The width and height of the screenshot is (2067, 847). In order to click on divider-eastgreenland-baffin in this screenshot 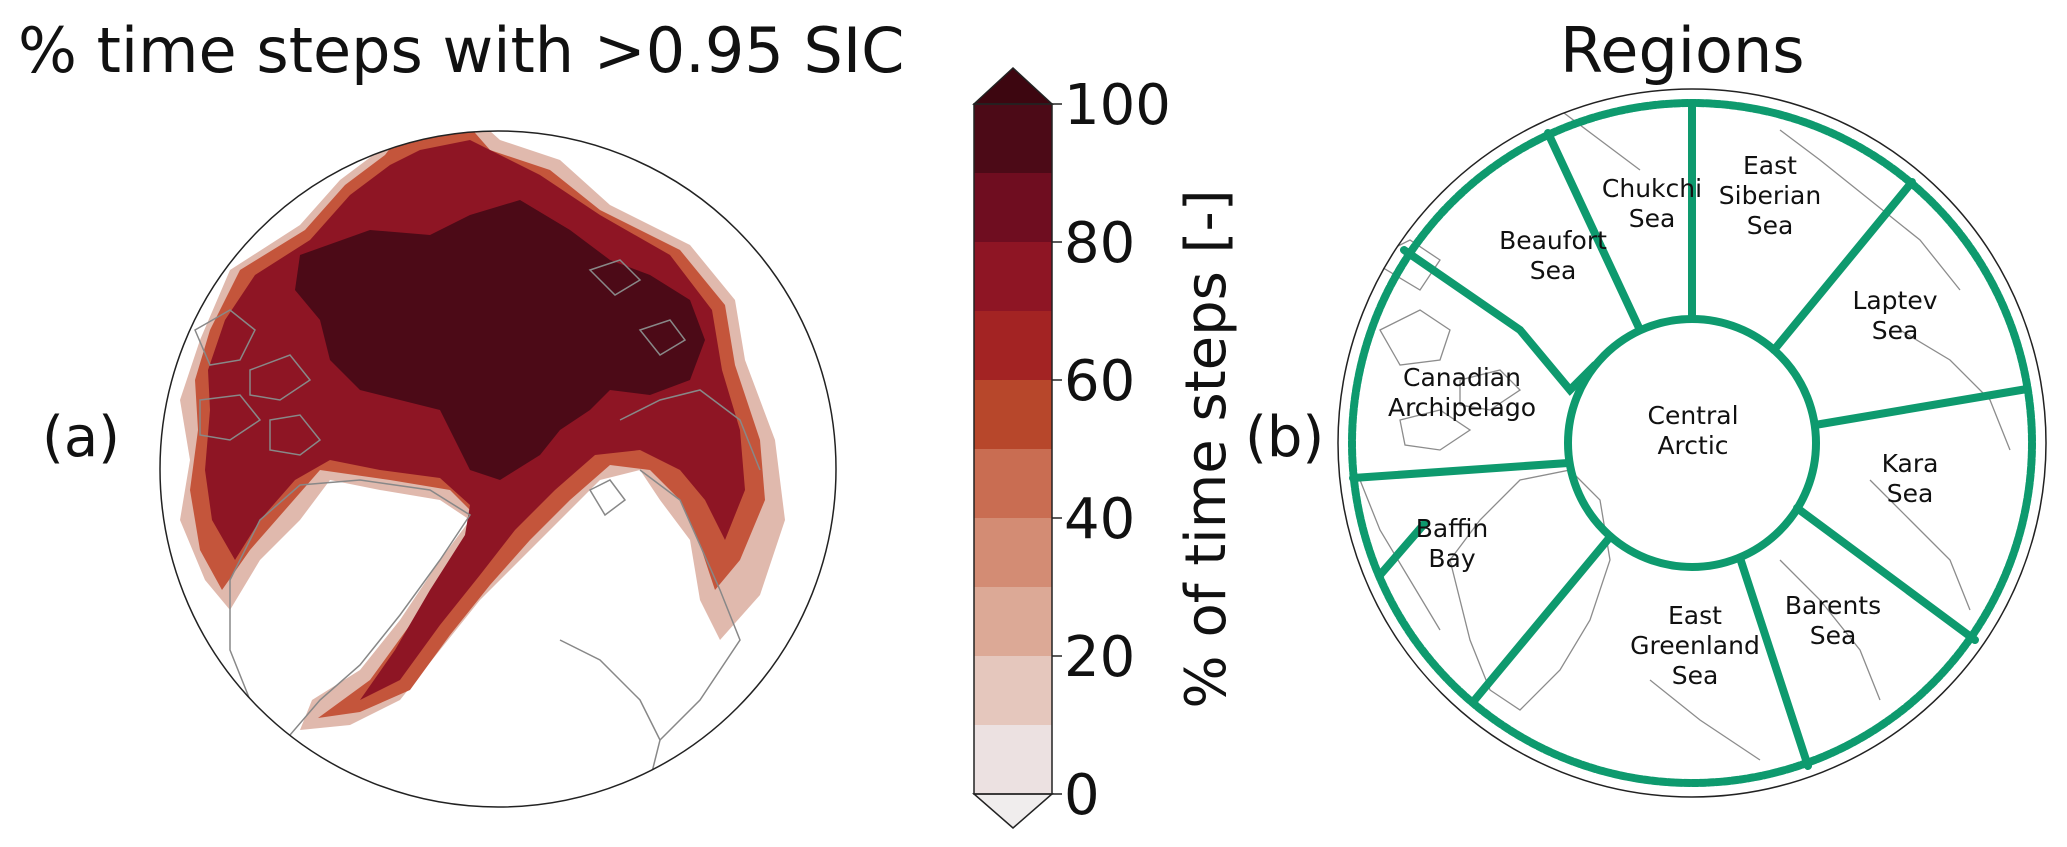, I will do `click(1541, 619)`.